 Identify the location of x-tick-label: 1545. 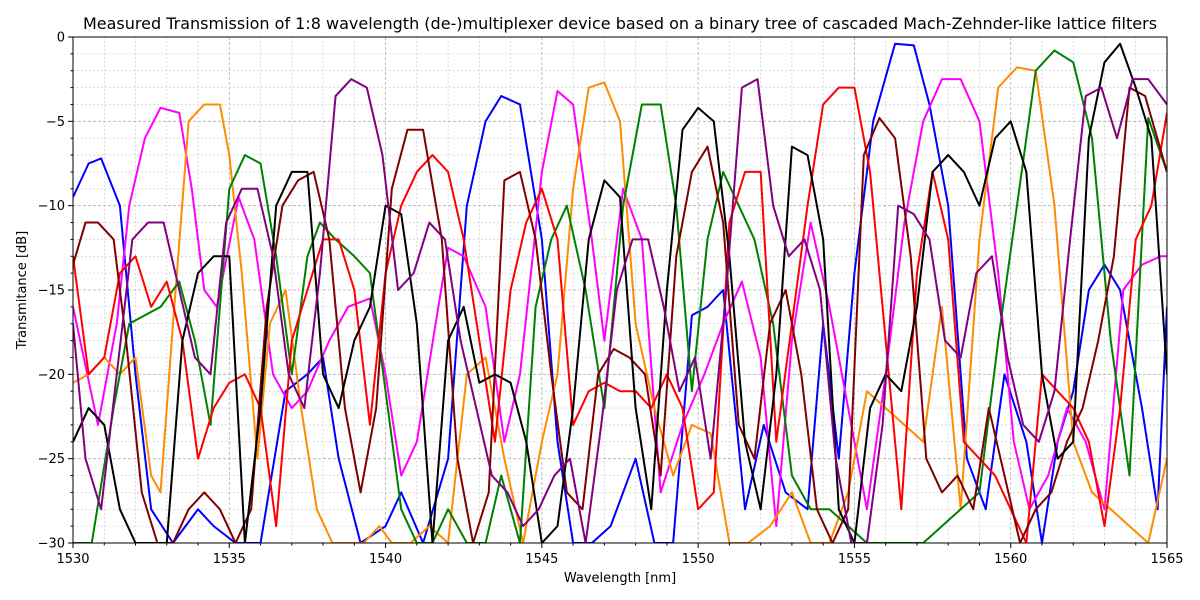
(541, 559).